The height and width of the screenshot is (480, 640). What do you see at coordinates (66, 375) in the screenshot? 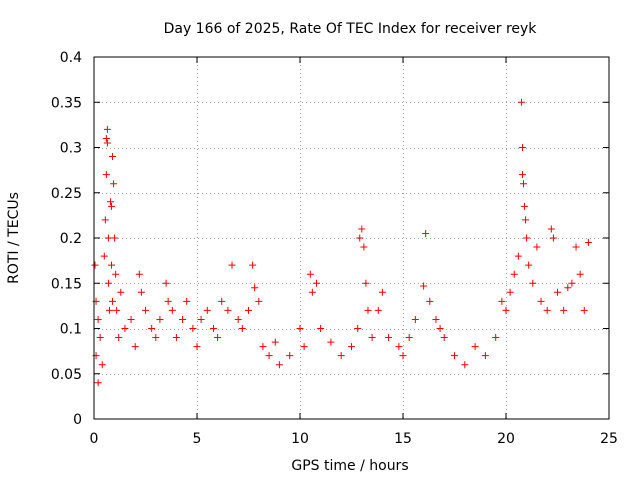
I see `y-tick-label: 0.05` at bounding box center [66, 375].